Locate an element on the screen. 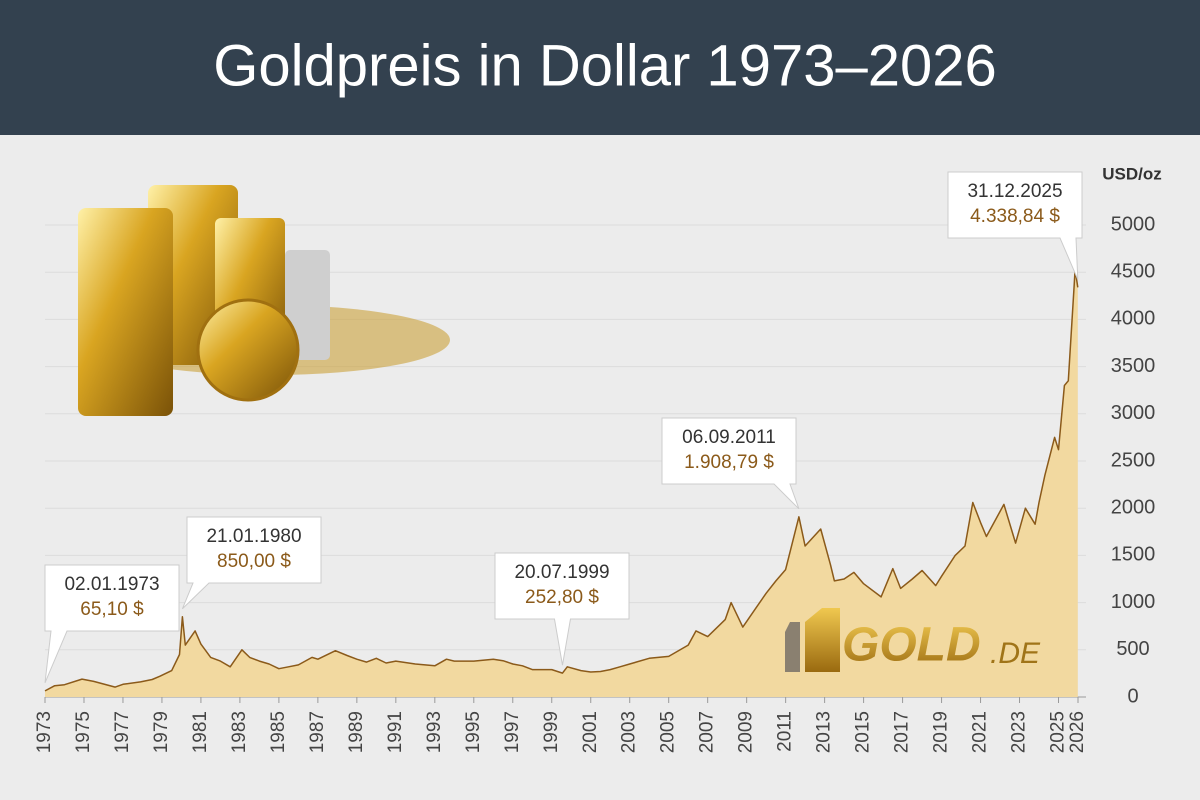  y-tick-label: 4500 is located at coordinates (1133, 271).